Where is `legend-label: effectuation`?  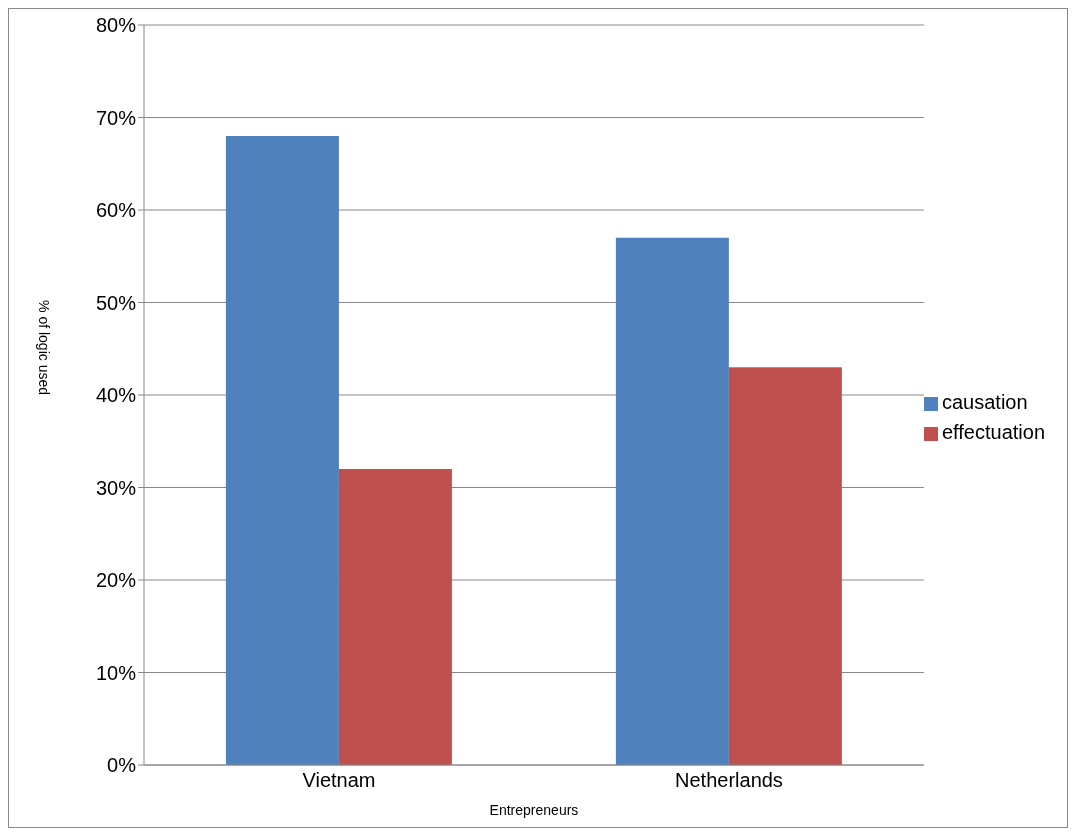
legend-label: effectuation is located at coordinates (993, 432).